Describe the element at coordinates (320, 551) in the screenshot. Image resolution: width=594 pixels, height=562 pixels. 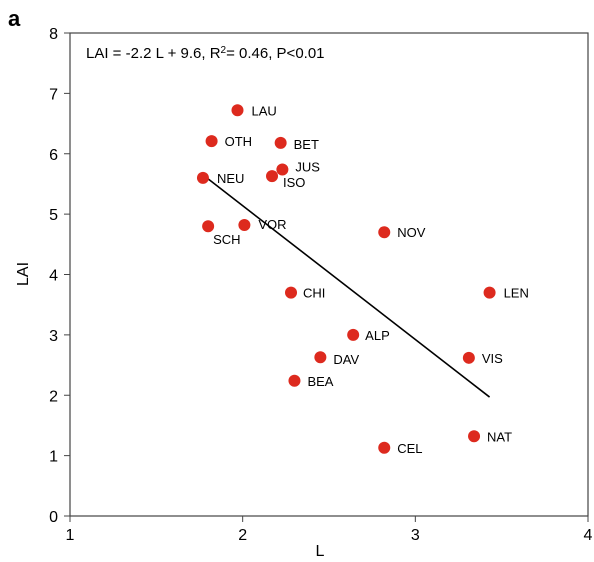
I see `x-axis-title: L` at that location.